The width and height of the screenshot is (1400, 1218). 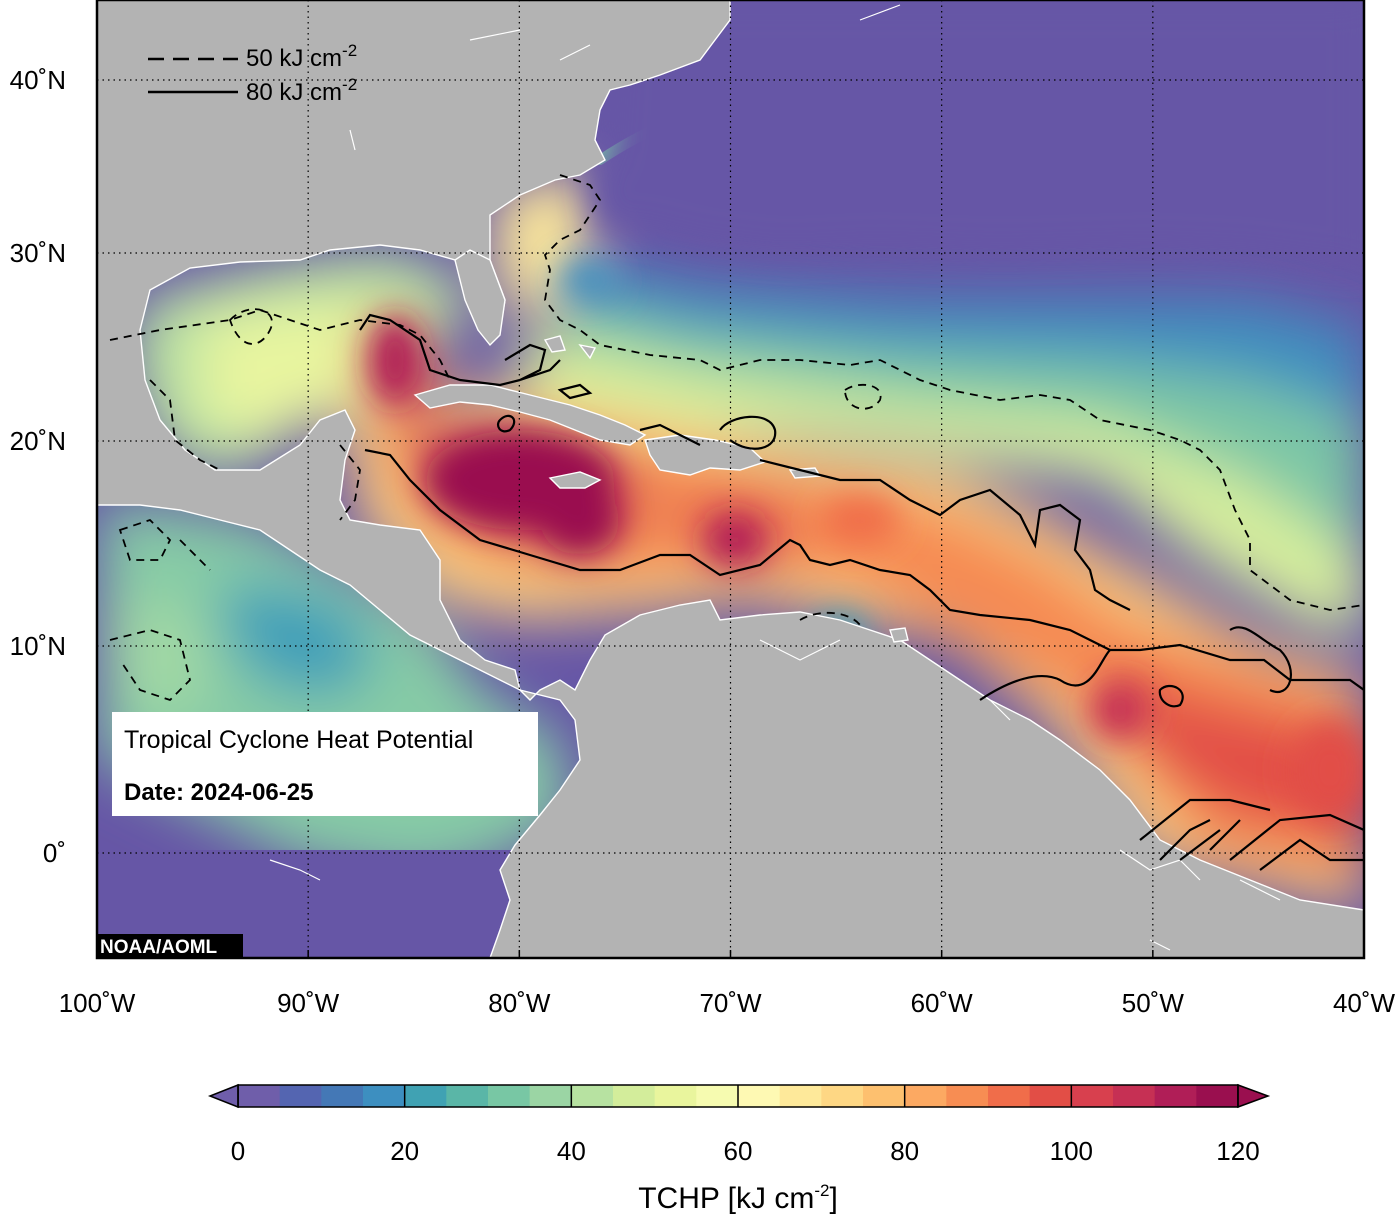 What do you see at coordinates (530, 415) in the screenshot?
I see `cuba-land` at bounding box center [530, 415].